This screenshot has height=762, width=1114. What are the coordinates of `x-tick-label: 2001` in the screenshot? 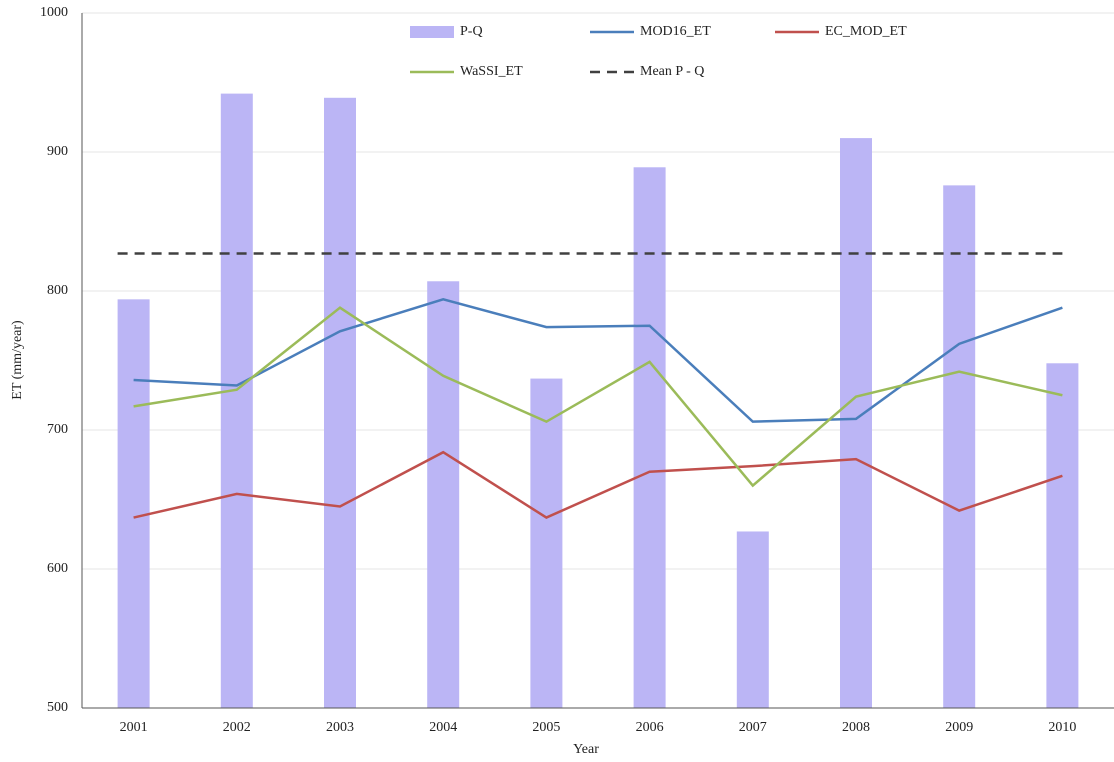 It's located at (134, 727).